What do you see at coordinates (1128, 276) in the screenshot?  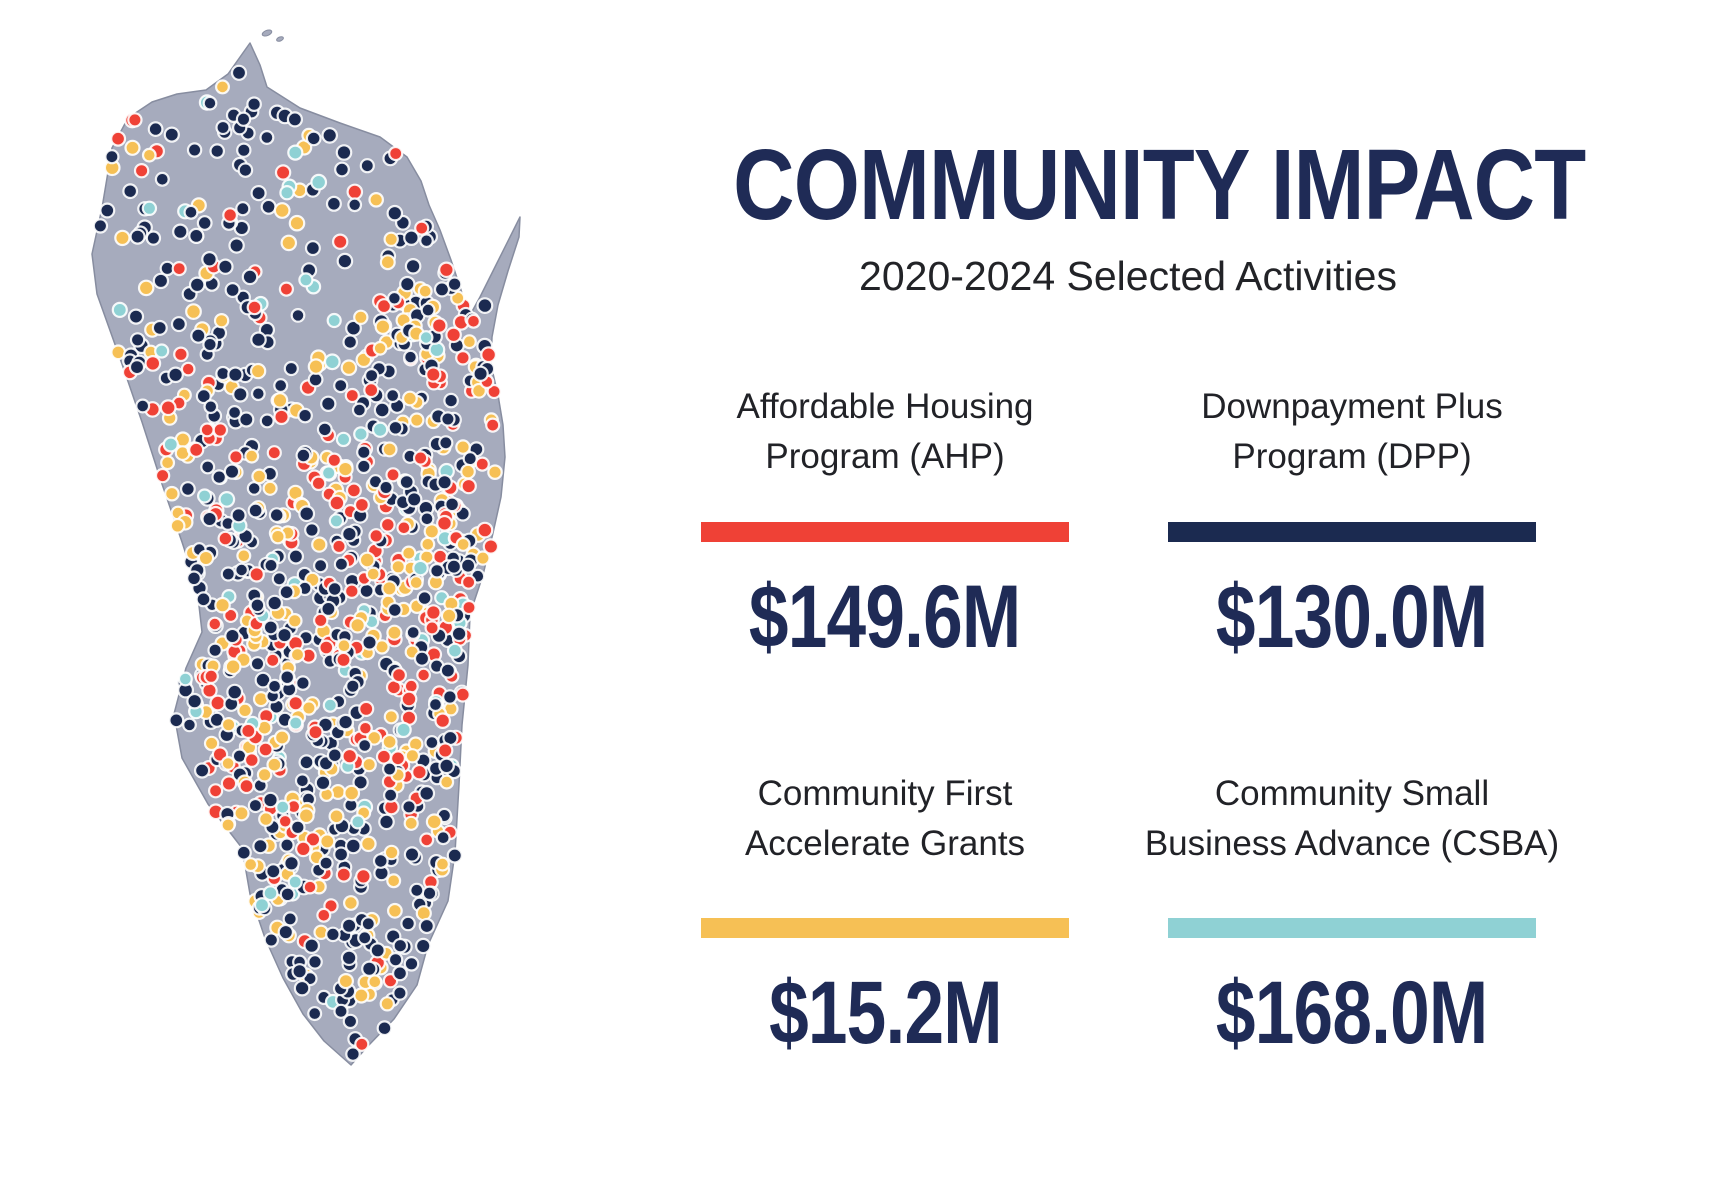 I see `page-subtitle: 2020-2024 Selected Activities` at bounding box center [1128, 276].